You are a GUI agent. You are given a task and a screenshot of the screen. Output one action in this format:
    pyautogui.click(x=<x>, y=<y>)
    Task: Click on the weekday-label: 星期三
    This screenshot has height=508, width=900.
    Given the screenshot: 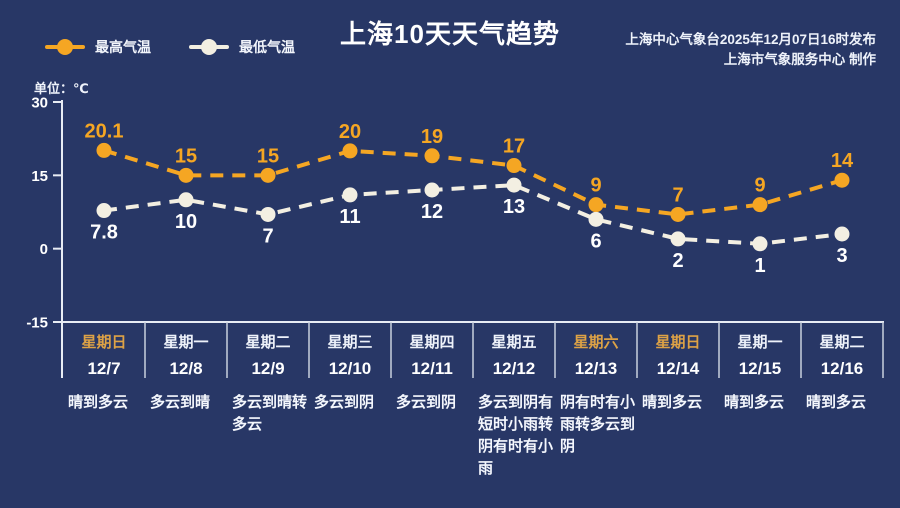 What is the action you would take?
    pyautogui.click(x=350, y=342)
    